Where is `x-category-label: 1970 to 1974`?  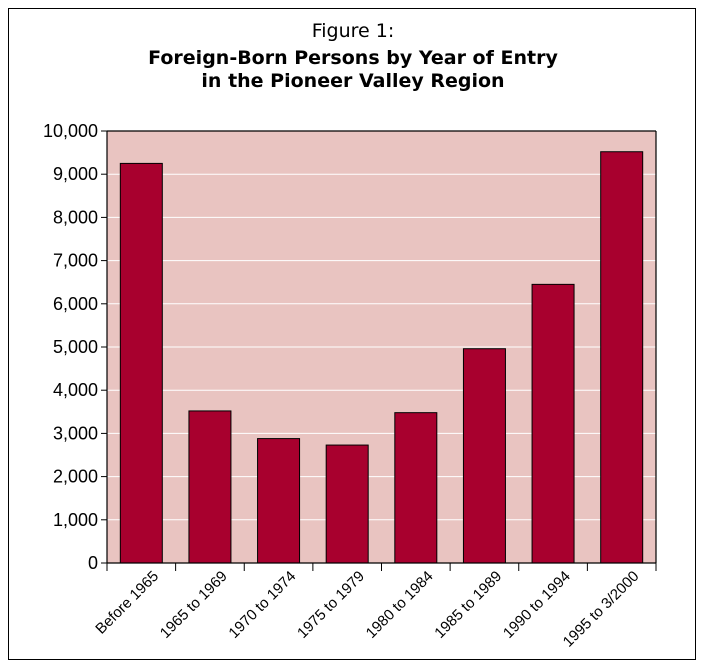
x-category-label: 1970 to 1974 is located at coordinates (262, 605).